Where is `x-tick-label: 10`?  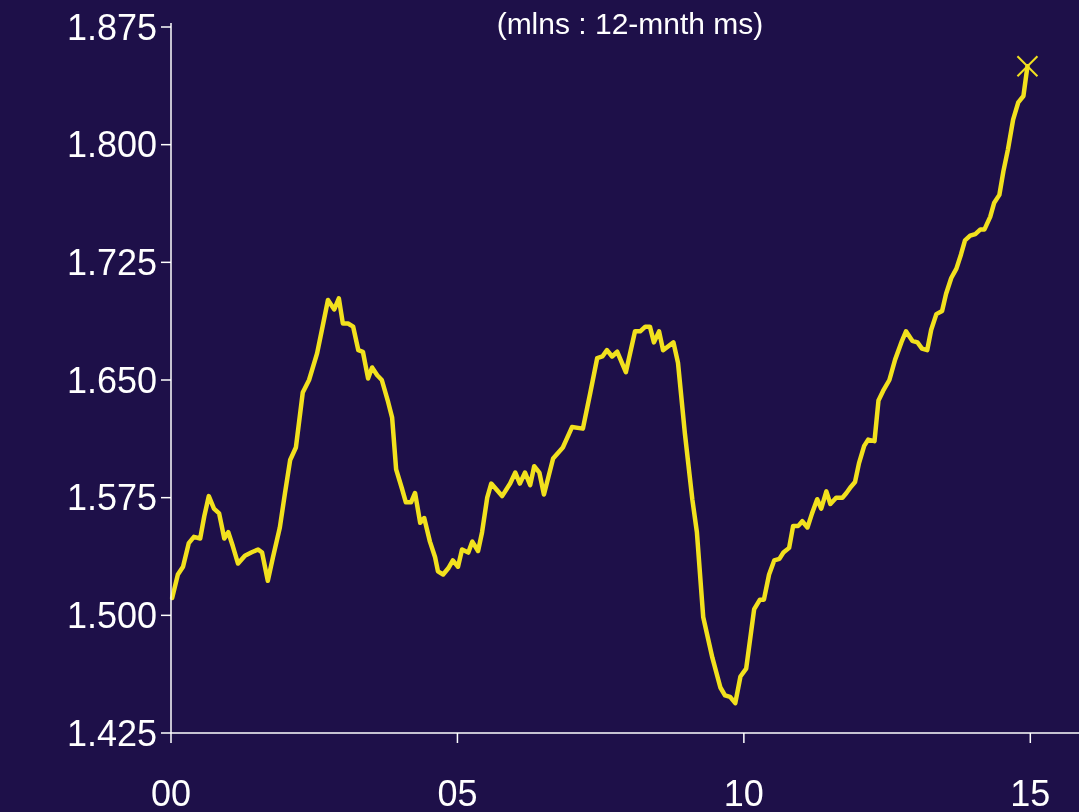
x-tick-label: 10 is located at coordinates (743, 792).